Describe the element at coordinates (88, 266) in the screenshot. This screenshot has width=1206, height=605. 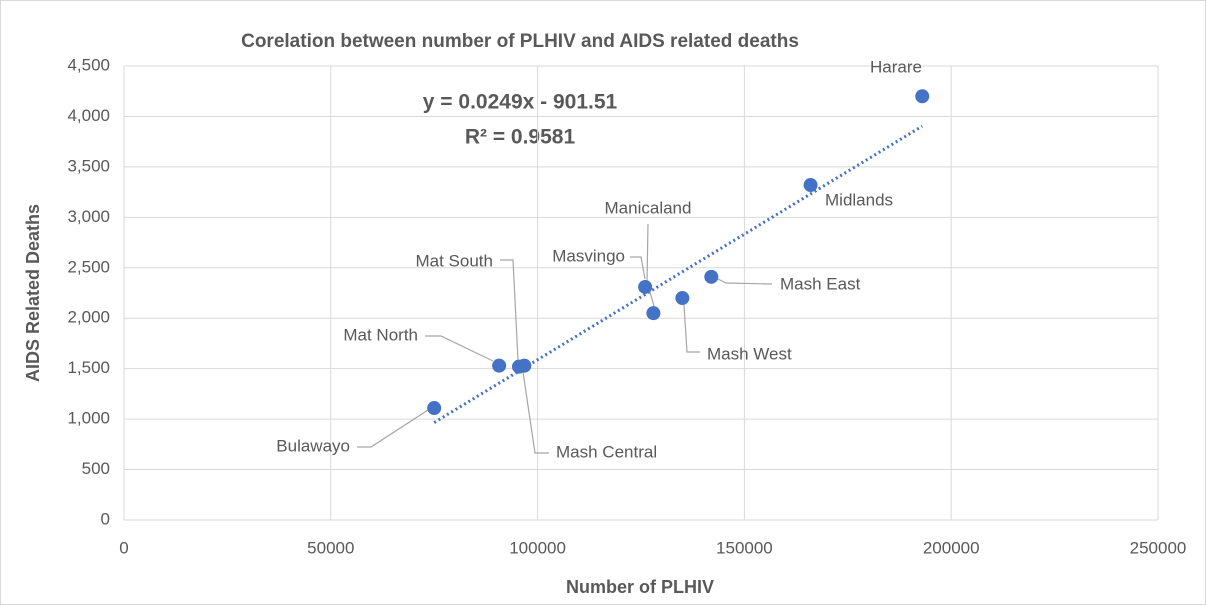
I see `y-tick-label: 2,500` at that location.